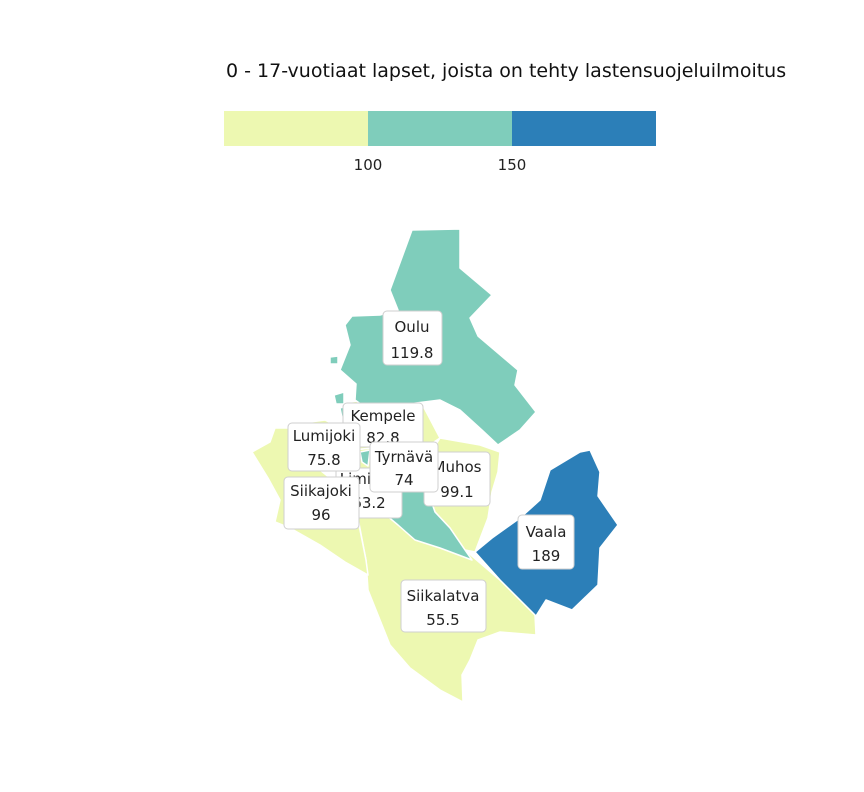  What do you see at coordinates (403, 457) in the screenshot?
I see `label-tyrnava-name: Tyrnävä` at bounding box center [403, 457].